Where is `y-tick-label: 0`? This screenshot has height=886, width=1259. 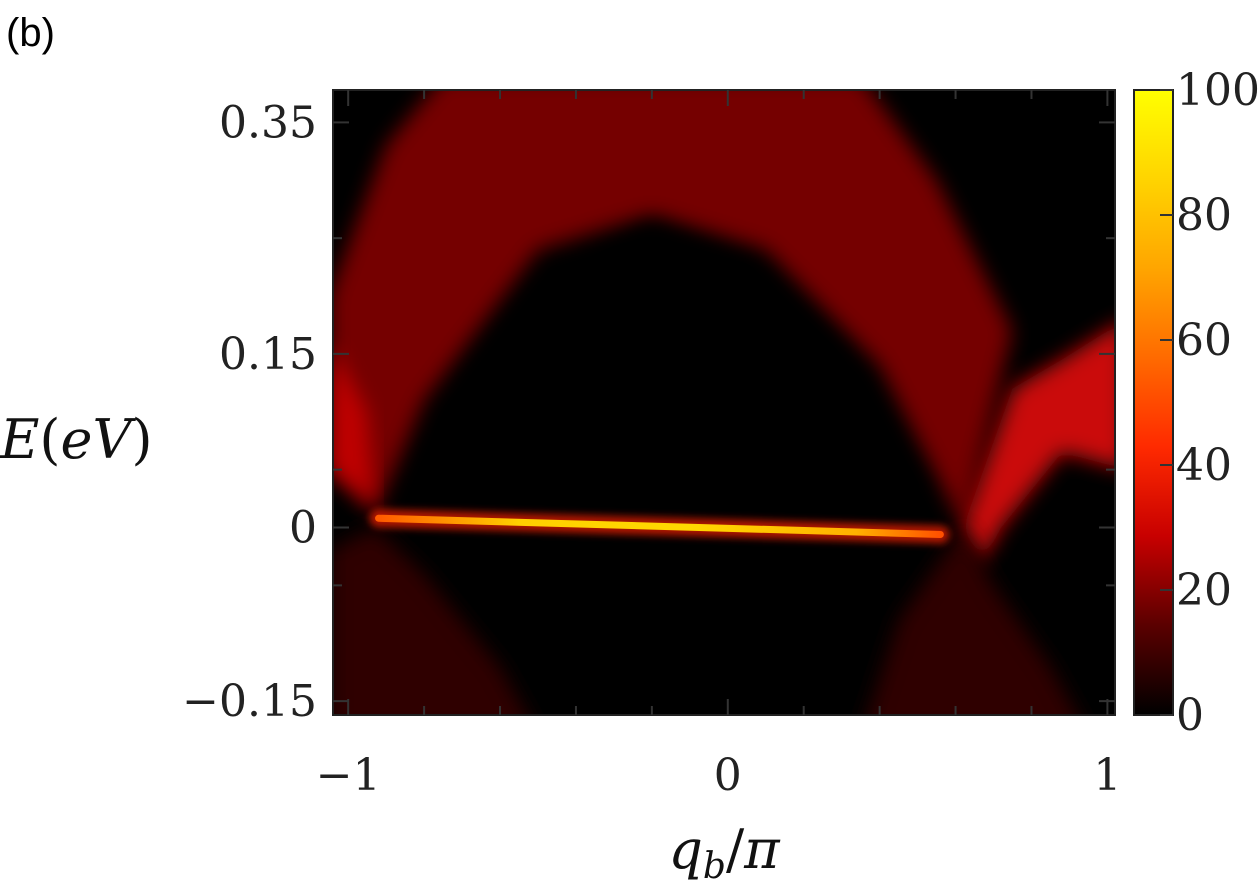 y-tick-label: 0 is located at coordinates (303, 528).